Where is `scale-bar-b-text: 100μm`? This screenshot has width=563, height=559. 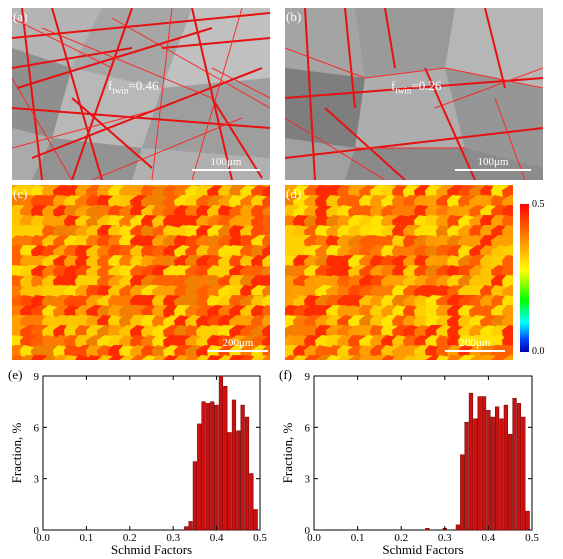
scale-bar-b-text: 100μm is located at coordinates (493, 162).